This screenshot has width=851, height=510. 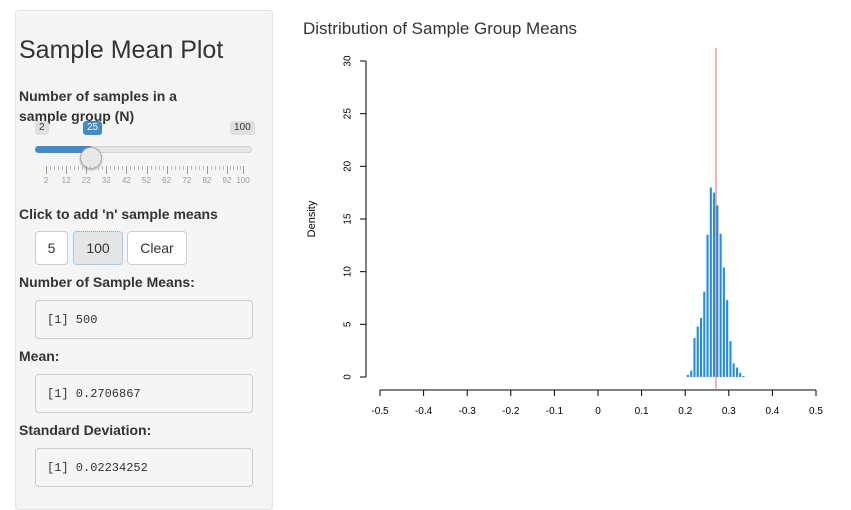 I want to click on slider-min-label: 2, so click(x=42, y=128).